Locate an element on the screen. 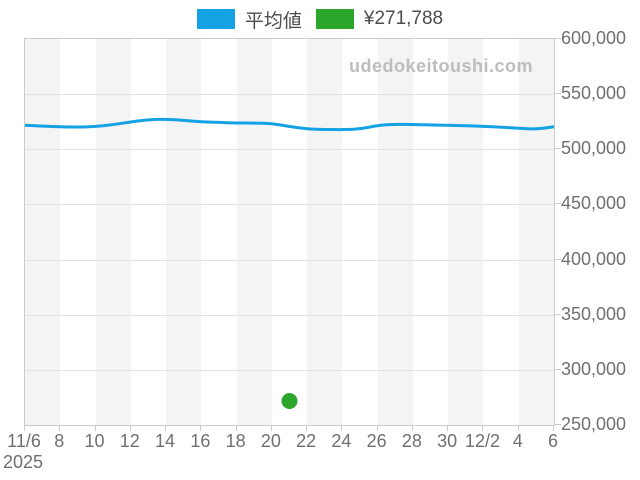 The width and height of the screenshot is (640, 480). legend-label-price: ¥271,788 is located at coordinates (403, 18).